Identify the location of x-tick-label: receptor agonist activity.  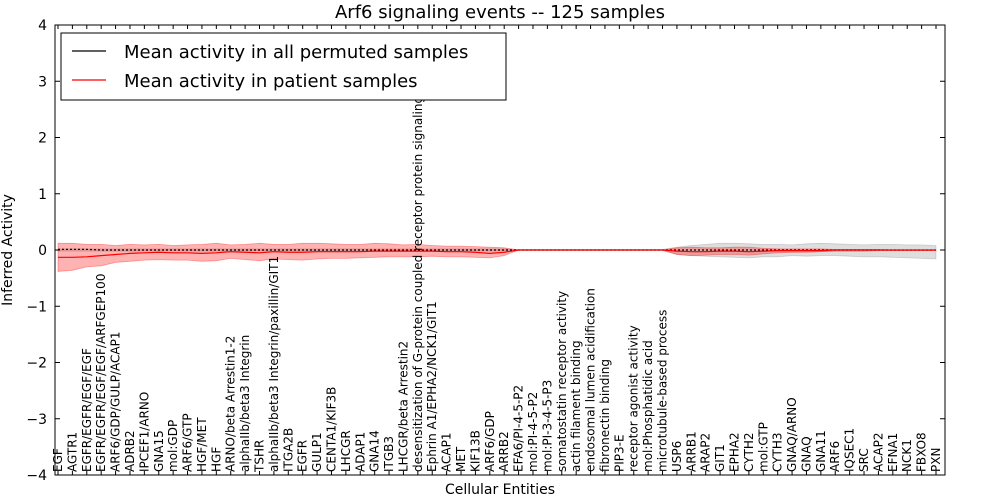
(634, 398).